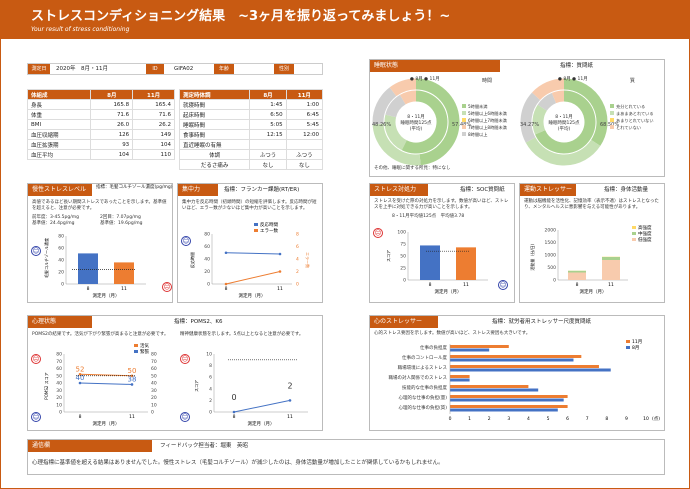 This screenshot has height=489, width=690. Describe the element at coordinates (487, 120) in the screenshot. I see `legend-entry: 6時間以上7時間未満` at that location.